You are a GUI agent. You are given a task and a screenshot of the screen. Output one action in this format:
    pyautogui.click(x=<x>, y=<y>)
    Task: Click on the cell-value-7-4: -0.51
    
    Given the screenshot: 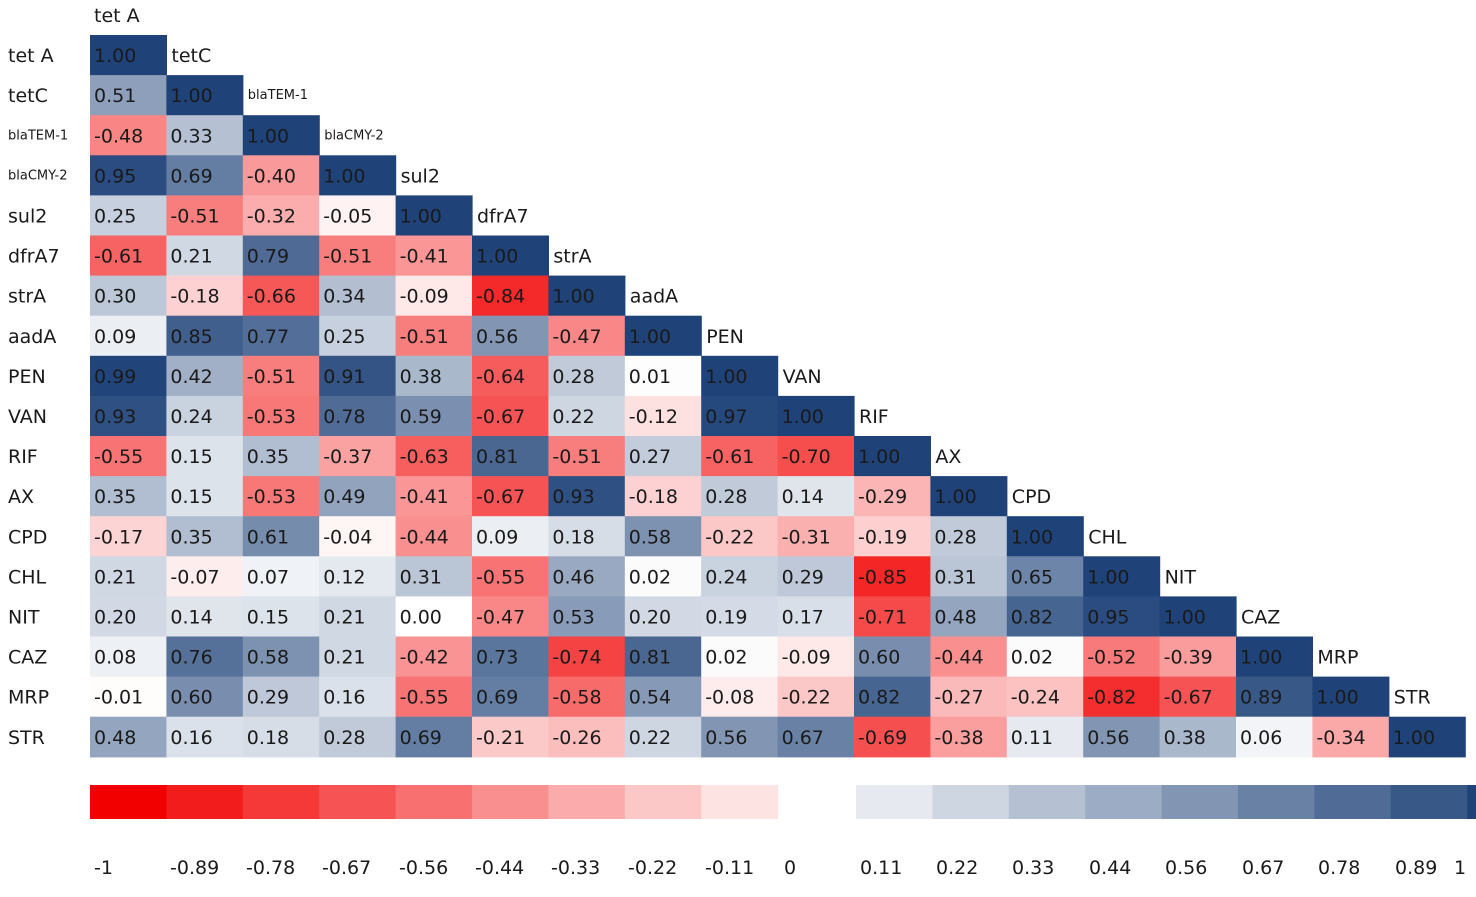 What is the action you would take?
    pyautogui.click(x=424, y=337)
    